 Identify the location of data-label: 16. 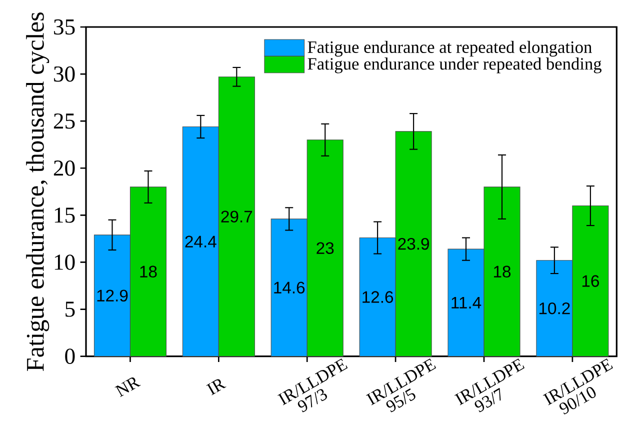
(590, 281).